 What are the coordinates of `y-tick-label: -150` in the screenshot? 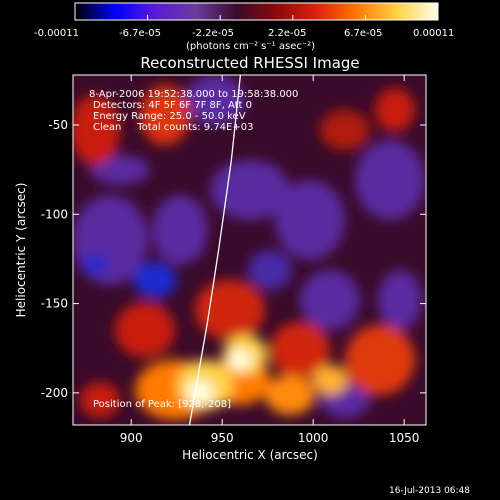 It's located at (54, 304).